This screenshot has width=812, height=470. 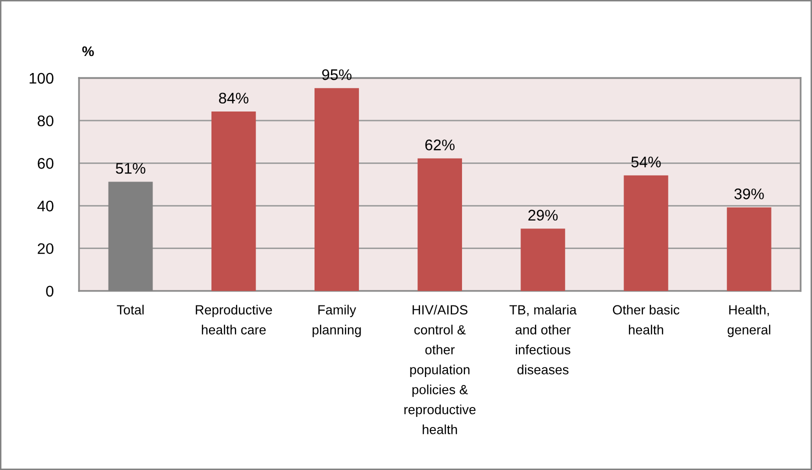 I want to click on y-axis-title: %, so click(x=88, y=51).